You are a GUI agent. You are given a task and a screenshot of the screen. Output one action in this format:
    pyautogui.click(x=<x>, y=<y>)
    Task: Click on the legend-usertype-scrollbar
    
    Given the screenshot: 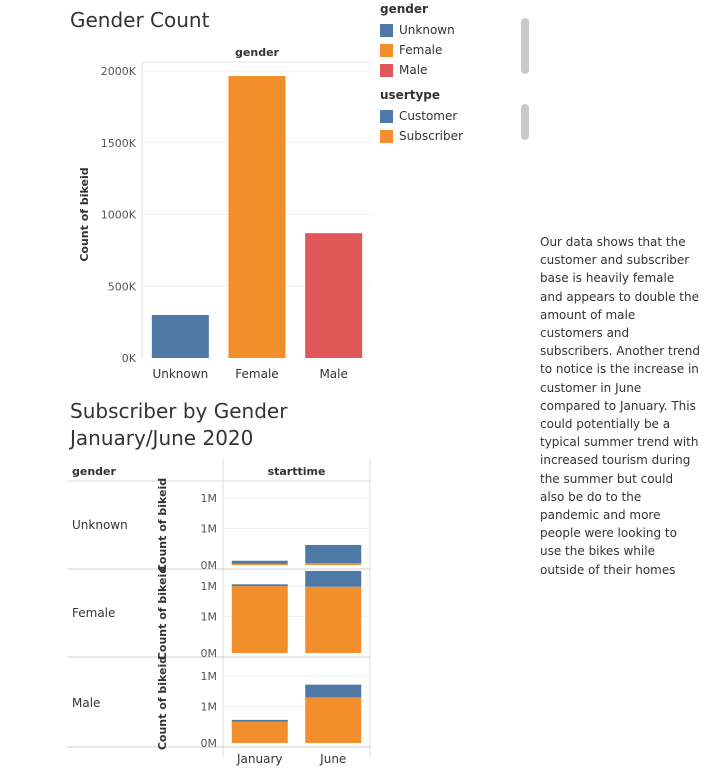 What is the action you would take?
    pyautogui.click(x=525, y=122)
    